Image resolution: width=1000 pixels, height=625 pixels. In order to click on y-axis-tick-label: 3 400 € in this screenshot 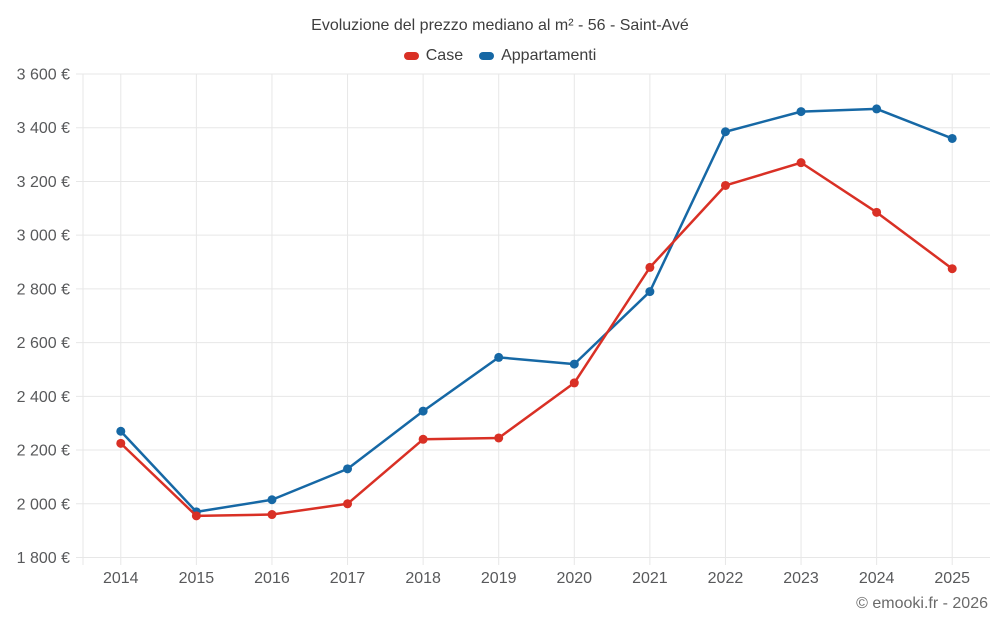, I will do `click(43, 128)`.